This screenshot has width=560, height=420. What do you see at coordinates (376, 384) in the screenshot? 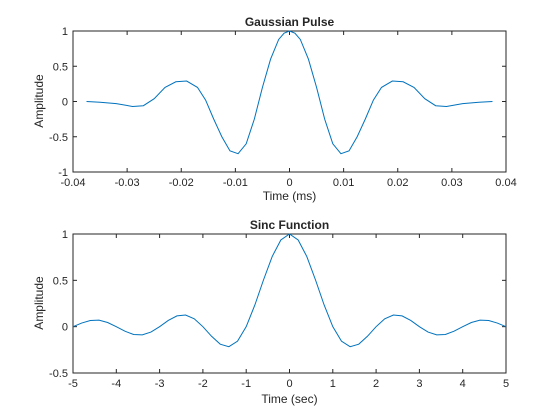
I see `x-tick-label: 2` at bounding box center [376, 384].